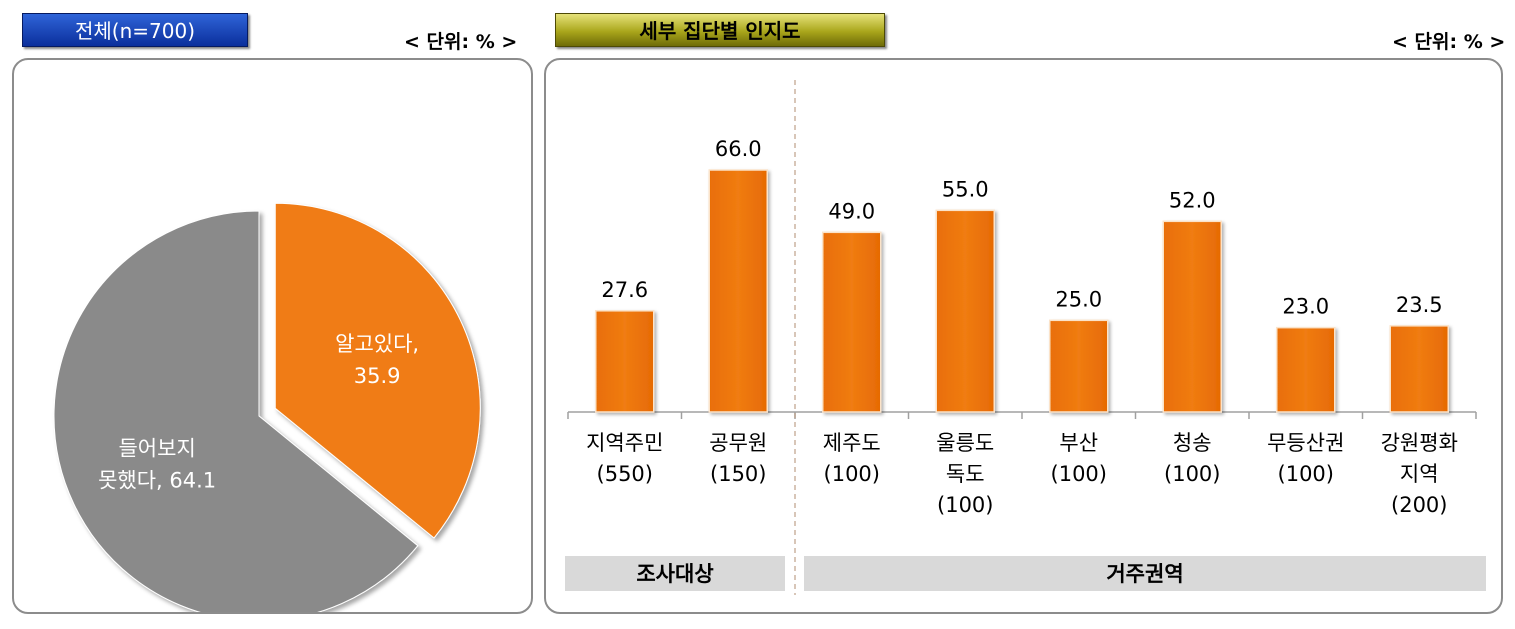 The image size is (1515, 629). What do you see at coordinates (1449, 42) in the screenshot?
I see `bar-unit-label: < 단위: % >` at bounding box center [1449, 42].